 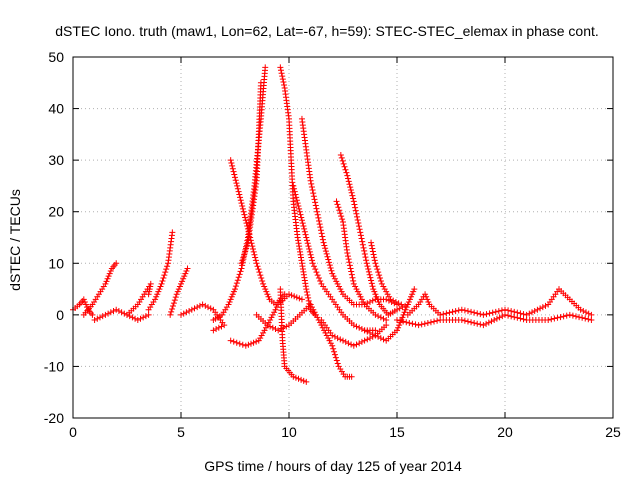 I want to click on series-arc-u, so click(x=389, y=315).